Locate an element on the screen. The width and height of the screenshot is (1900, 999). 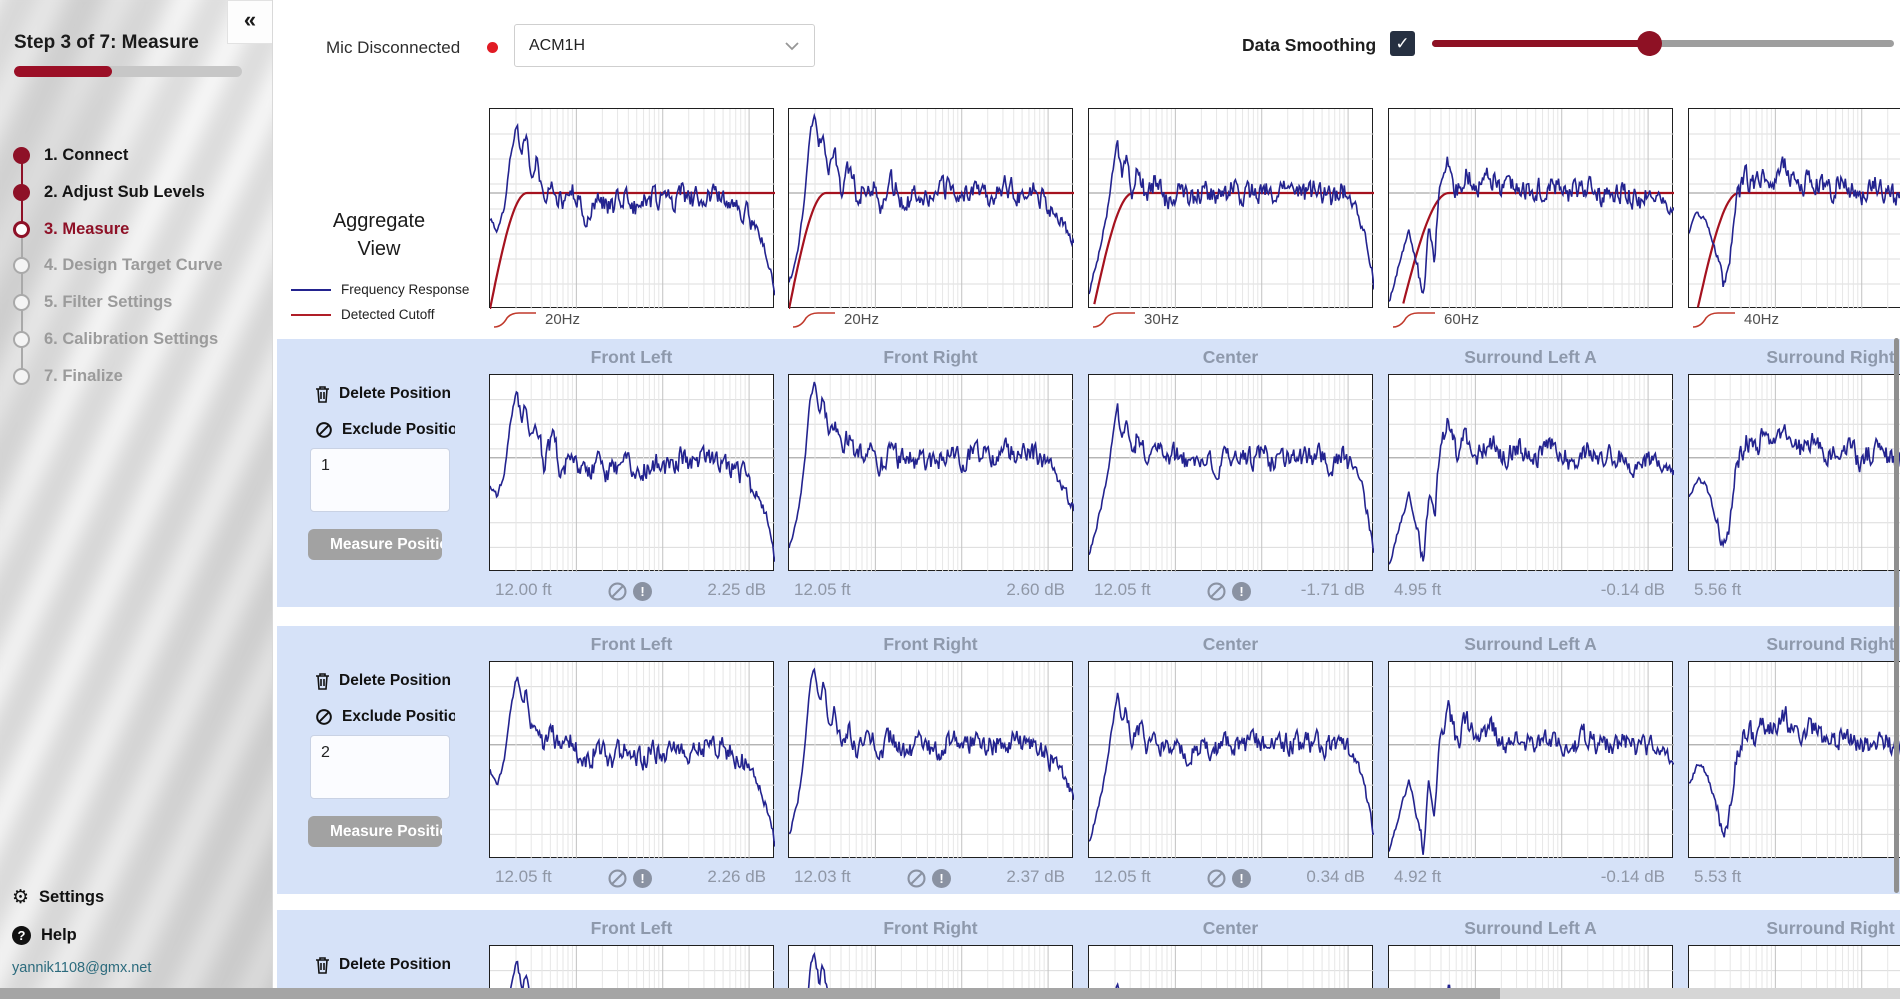
trash-icon is located at coordinates (322, 681).